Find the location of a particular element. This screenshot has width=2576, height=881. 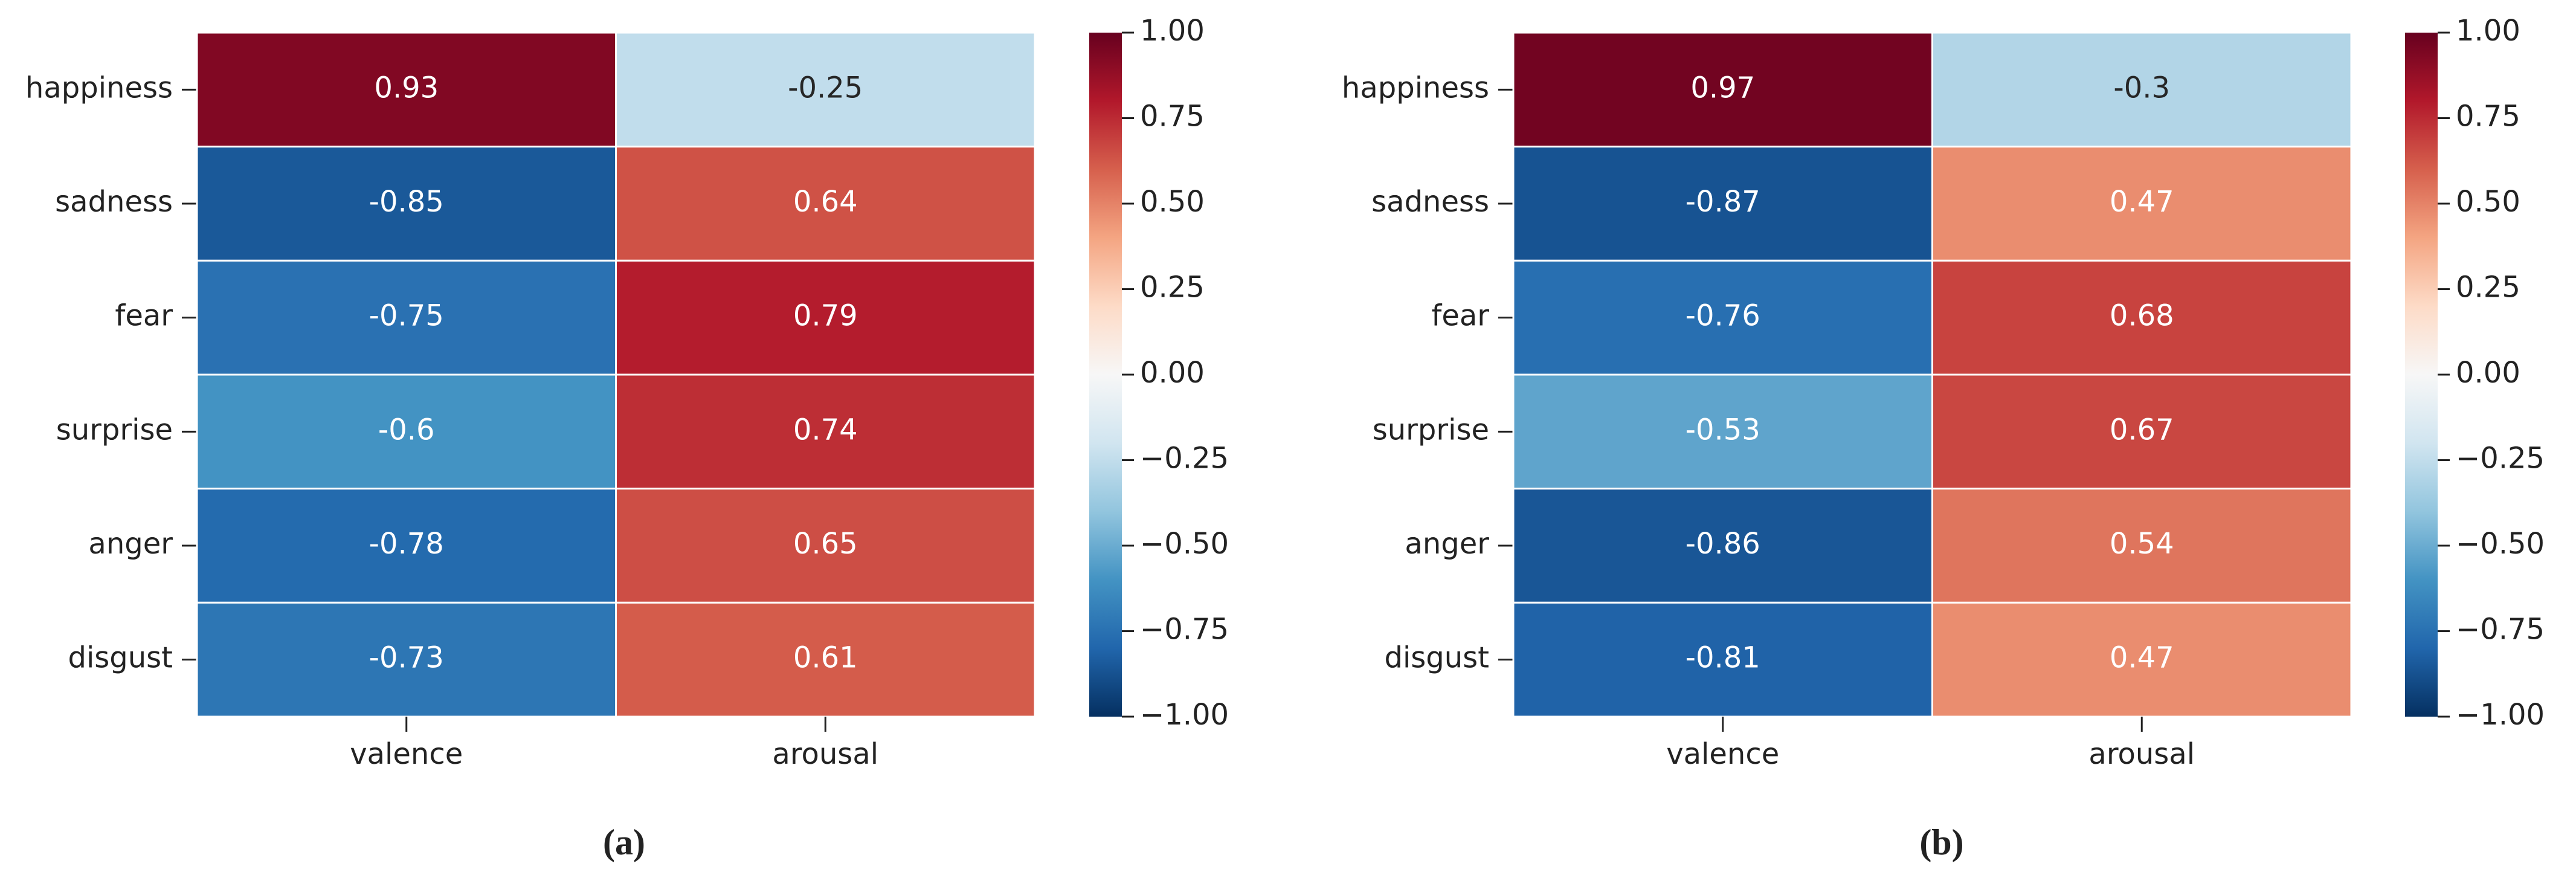

cell-label: -0.85 is located at coordinates (407, 202).